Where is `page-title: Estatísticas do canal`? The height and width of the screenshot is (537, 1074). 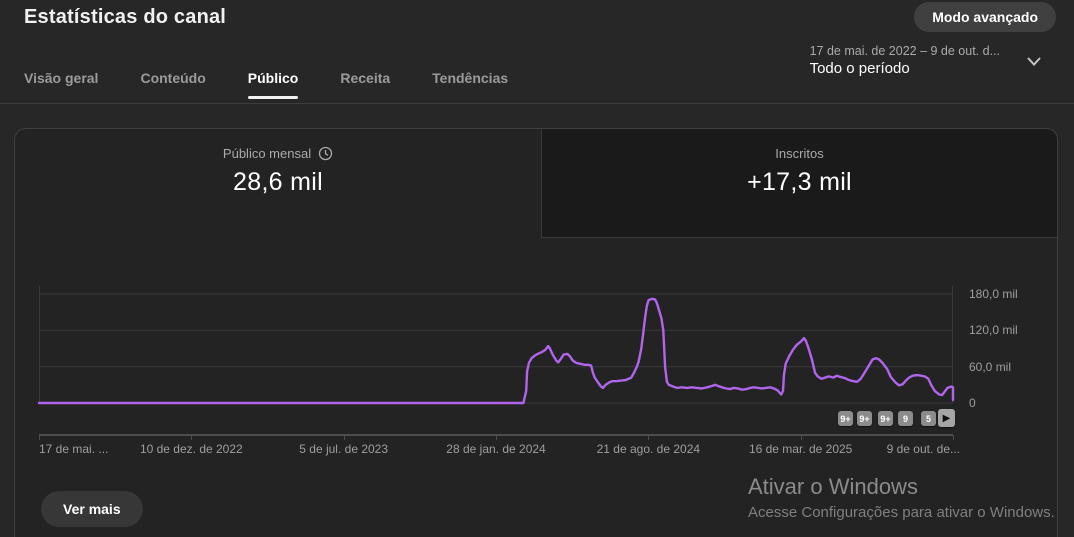
page-title: Estatísticas do canal is located at coordinates (125, 17).